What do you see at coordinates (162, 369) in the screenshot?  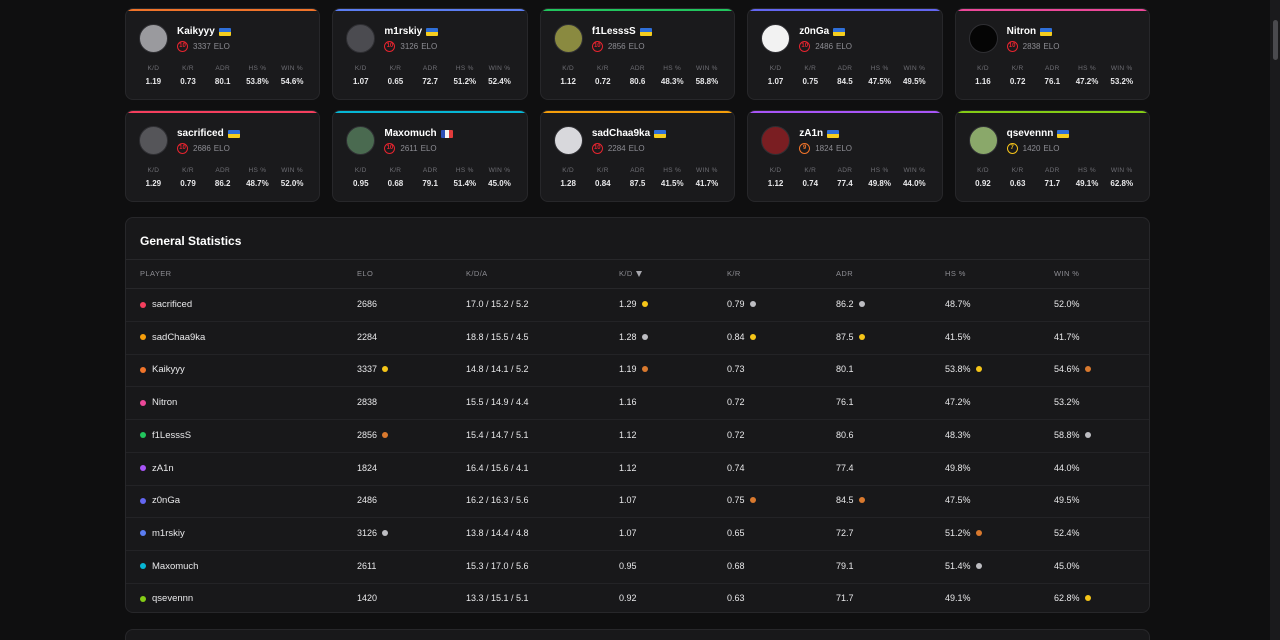 I see `player-cell: Kaikyyy` at bounding box center [162, 369].